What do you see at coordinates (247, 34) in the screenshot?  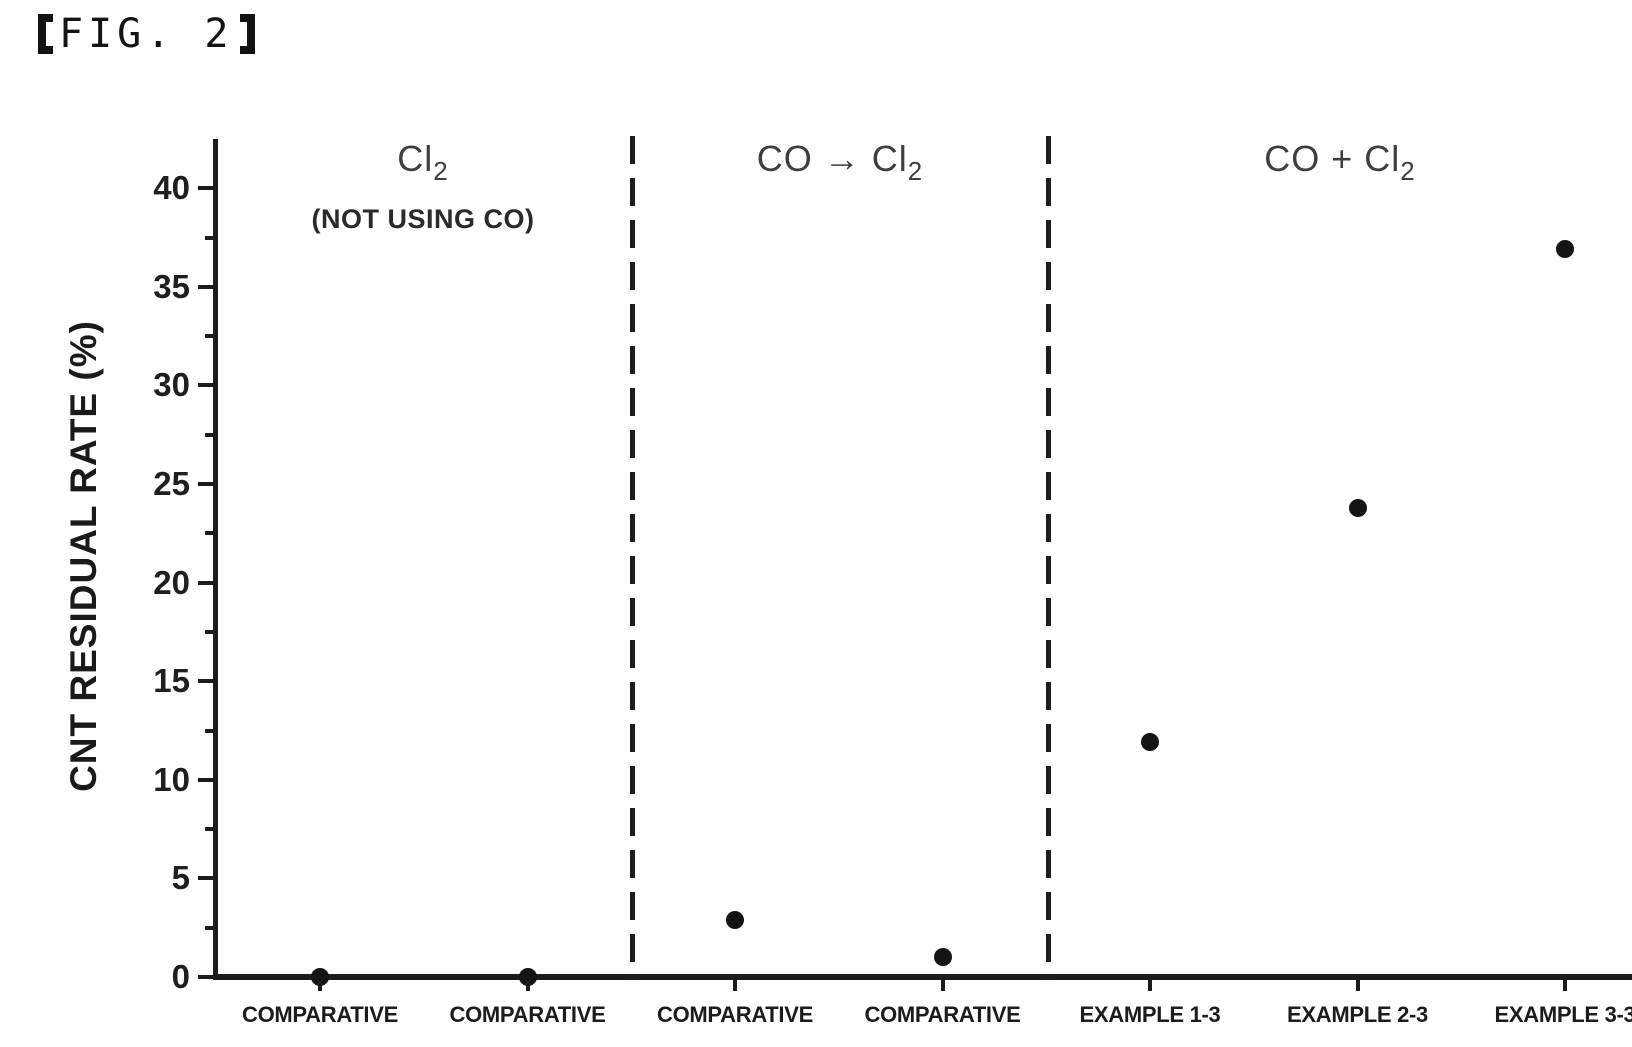 I see `right-lenticular-bracket-icon` at bounding box center [247, 34].